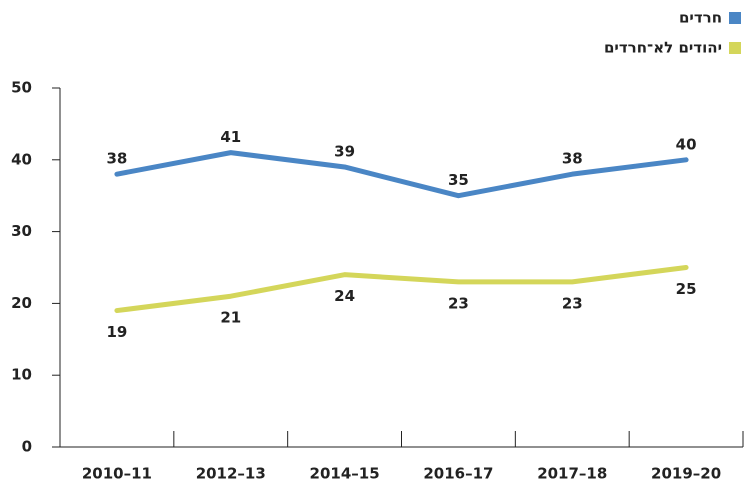 The image size is (744, 487). I want to click on y-tick-label: 30, so click(21, 231).